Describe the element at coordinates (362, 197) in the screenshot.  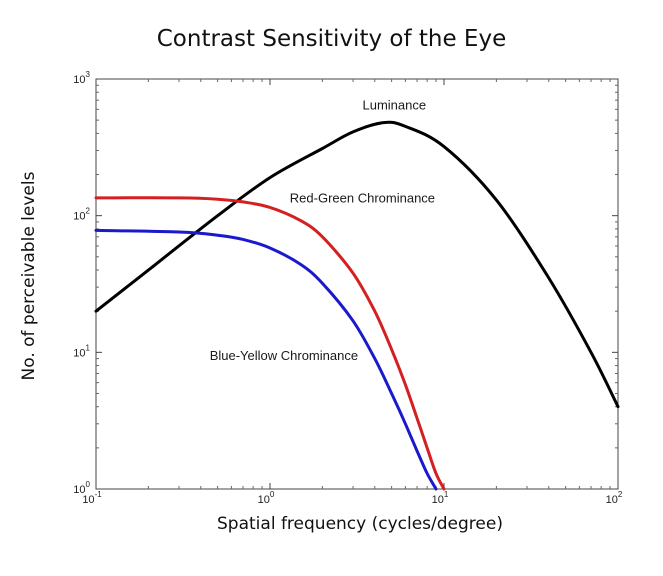
I see `annotation-red-green-chrominance: Red-Green Chrominance` at that location.